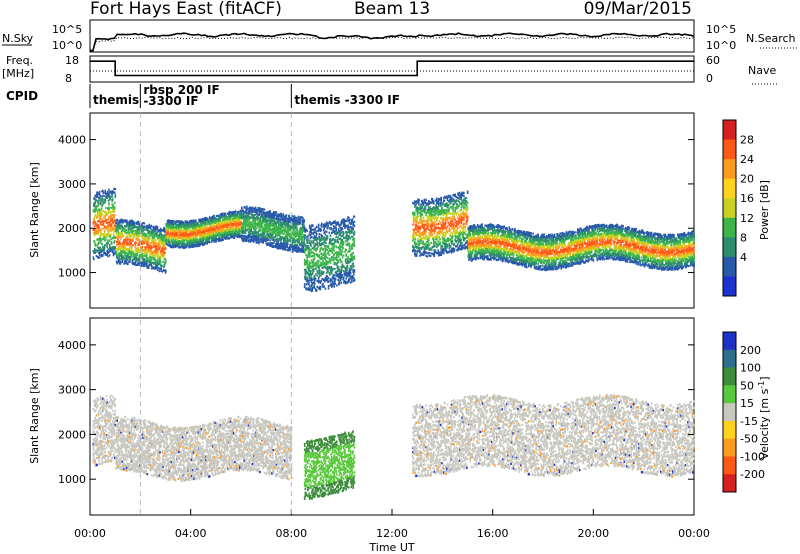 The image size is (800, 554). I want to click on freq-label: Freq., so click(19, 60).